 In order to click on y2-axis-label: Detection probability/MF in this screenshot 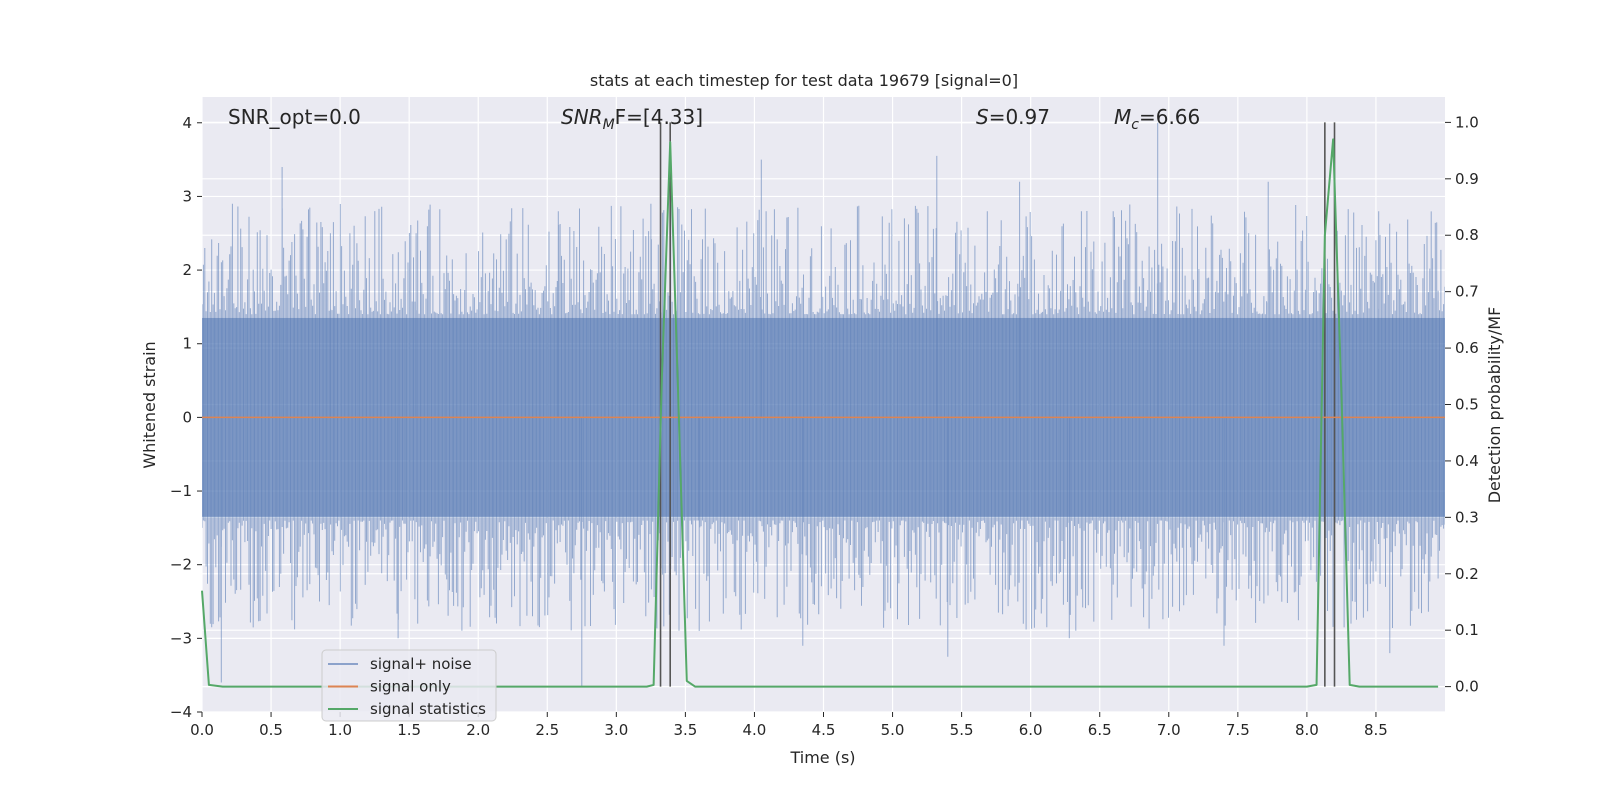, I will do `click(1494, 405)`.